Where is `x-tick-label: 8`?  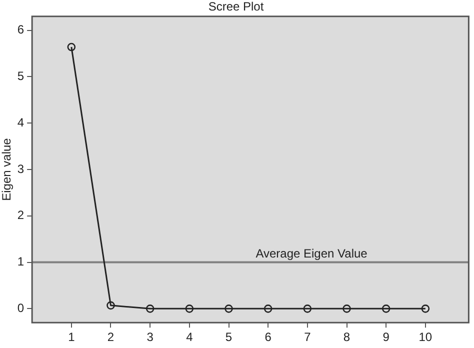
x-tick-label: 8 is located at coordinates (346, 337).